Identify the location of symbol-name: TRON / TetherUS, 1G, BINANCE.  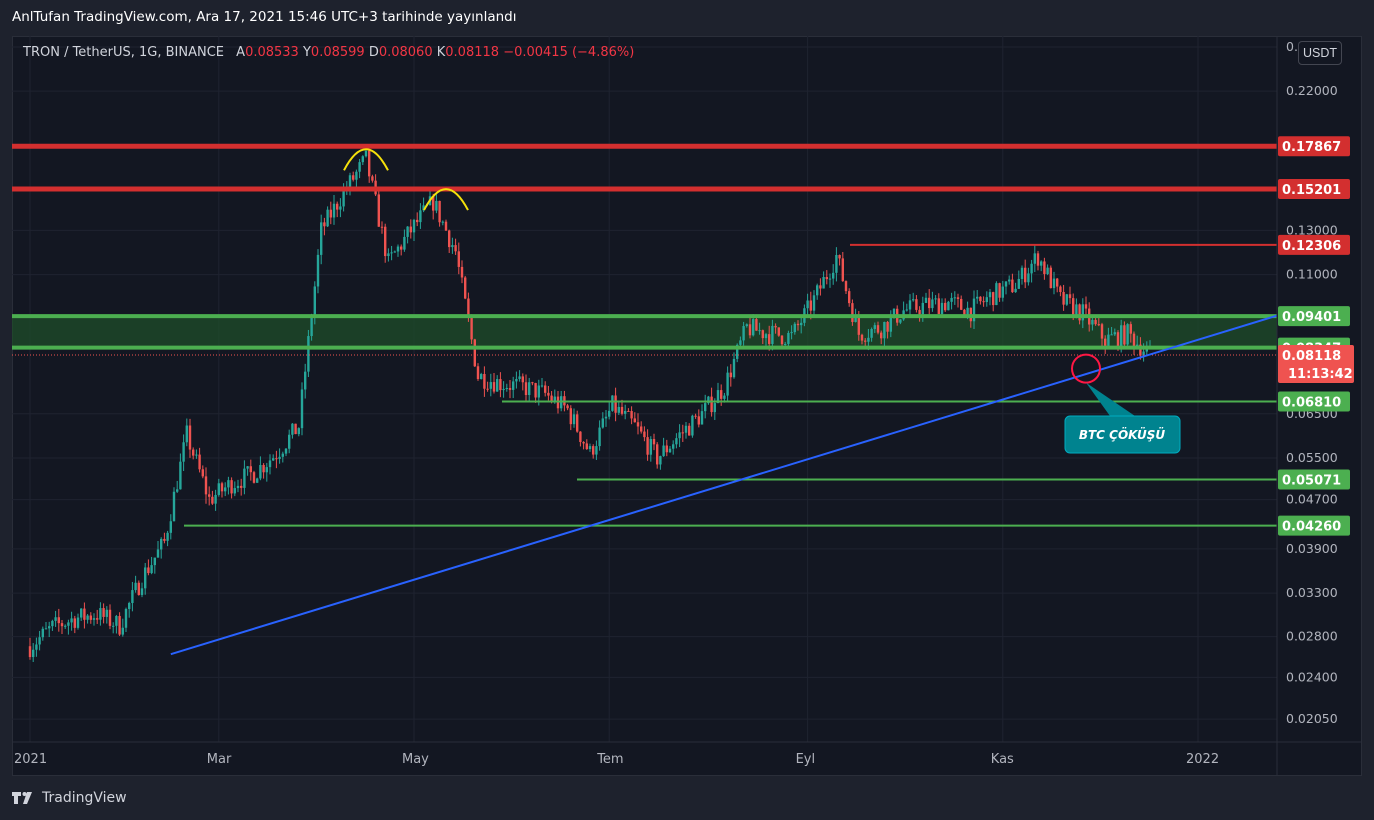
(124, 52).